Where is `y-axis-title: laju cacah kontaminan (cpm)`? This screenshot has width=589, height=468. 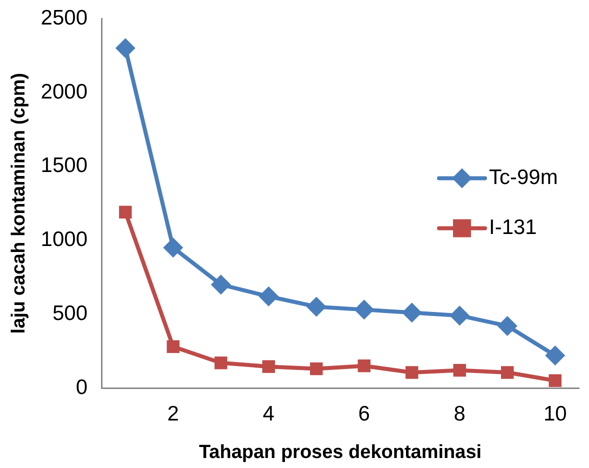 y-axis-title: laju cacah kontaminan (cpm) is located at coordinates (19, 203).